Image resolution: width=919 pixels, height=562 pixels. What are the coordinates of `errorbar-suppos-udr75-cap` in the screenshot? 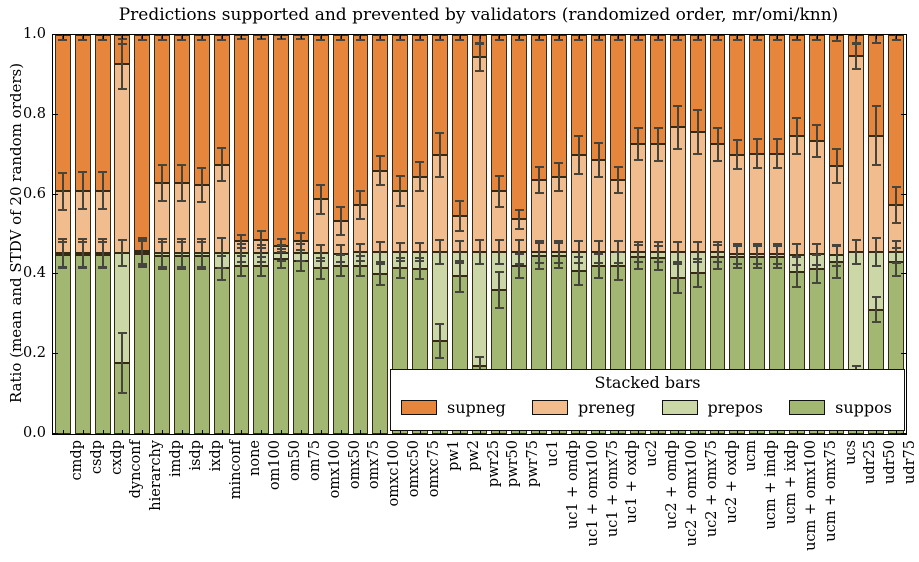 It's located at (896, 275).